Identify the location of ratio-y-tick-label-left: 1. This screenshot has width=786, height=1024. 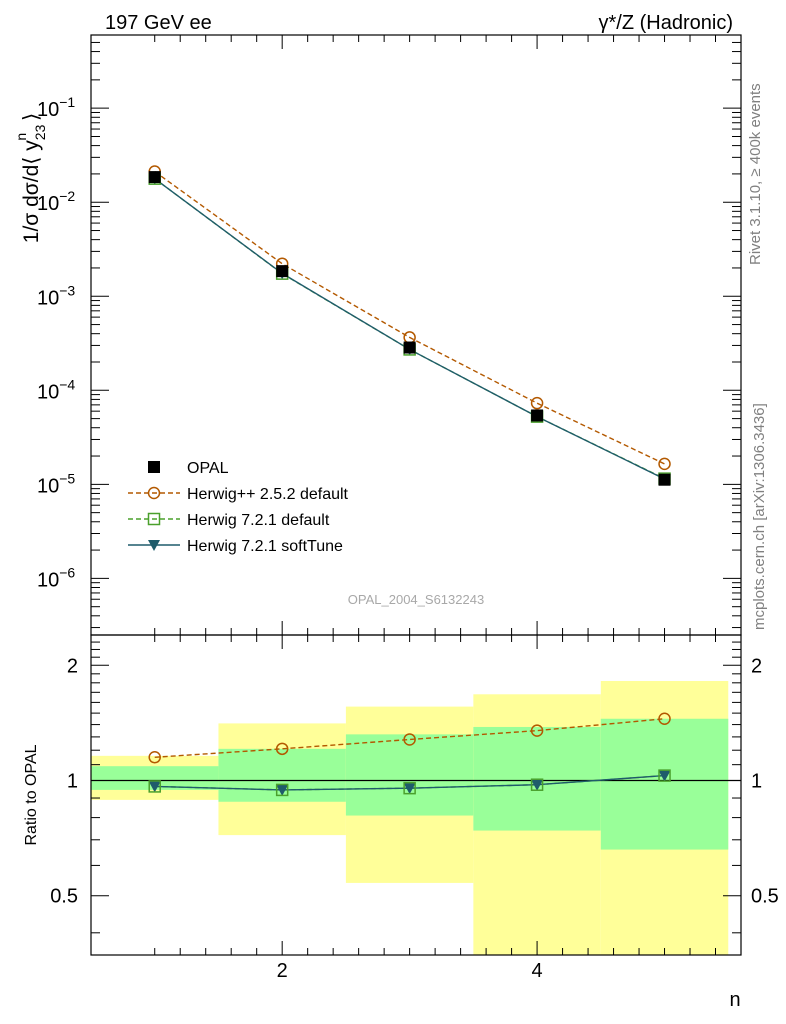
(72, 782).